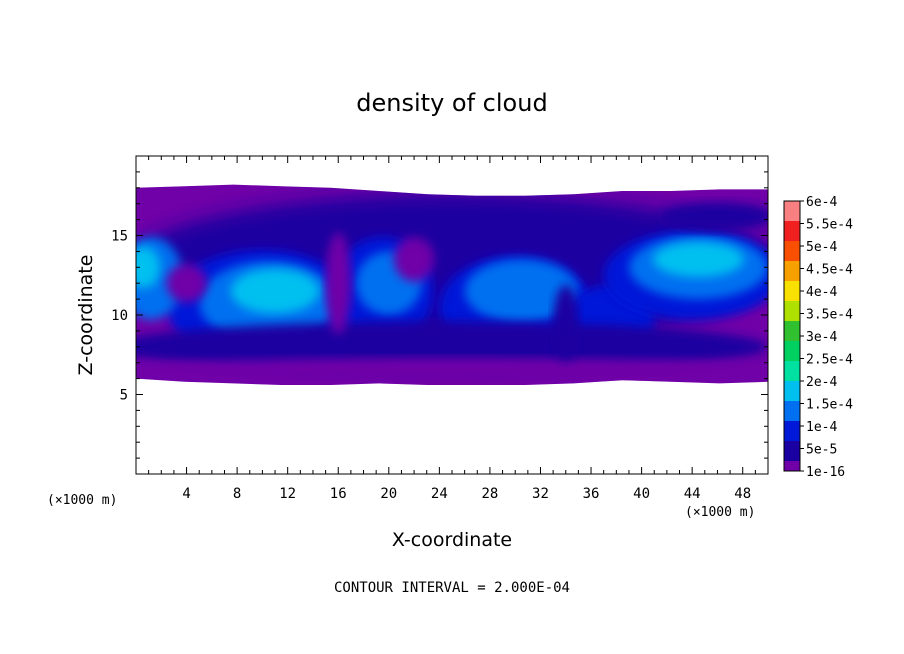  Describe the element at coordinates (821, 450) in the screenshot. I see `colorbar-label: 5e-5` at that location.